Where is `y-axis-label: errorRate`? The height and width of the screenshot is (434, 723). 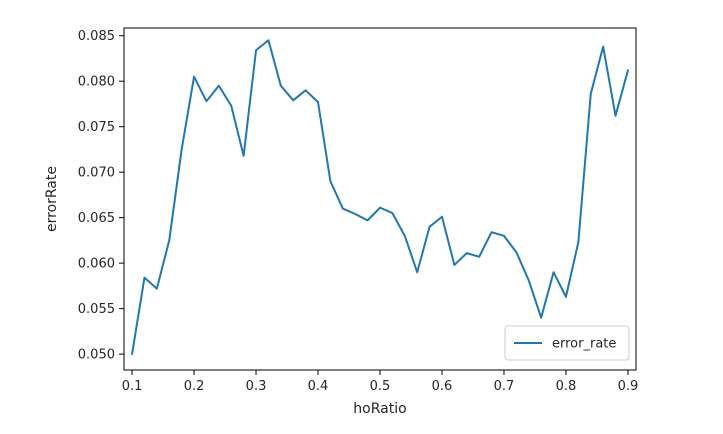
y-axis-label: errorRate is located at coordinates (52, 199).